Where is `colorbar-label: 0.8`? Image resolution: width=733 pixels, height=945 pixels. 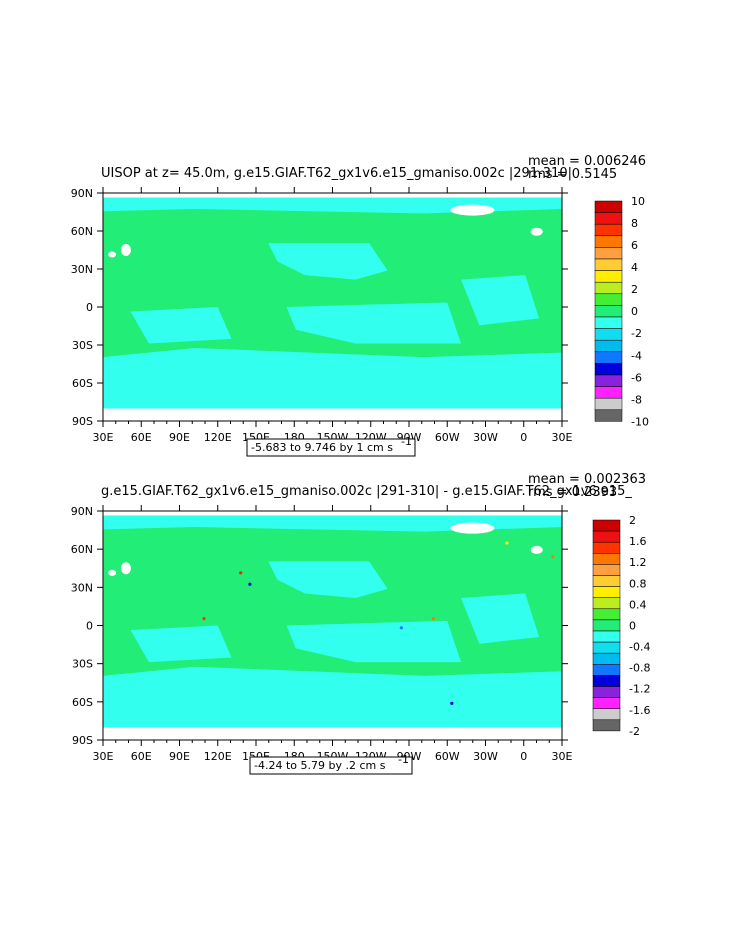
colorbar-label: 0.8 is located at coordinates (638, 583).